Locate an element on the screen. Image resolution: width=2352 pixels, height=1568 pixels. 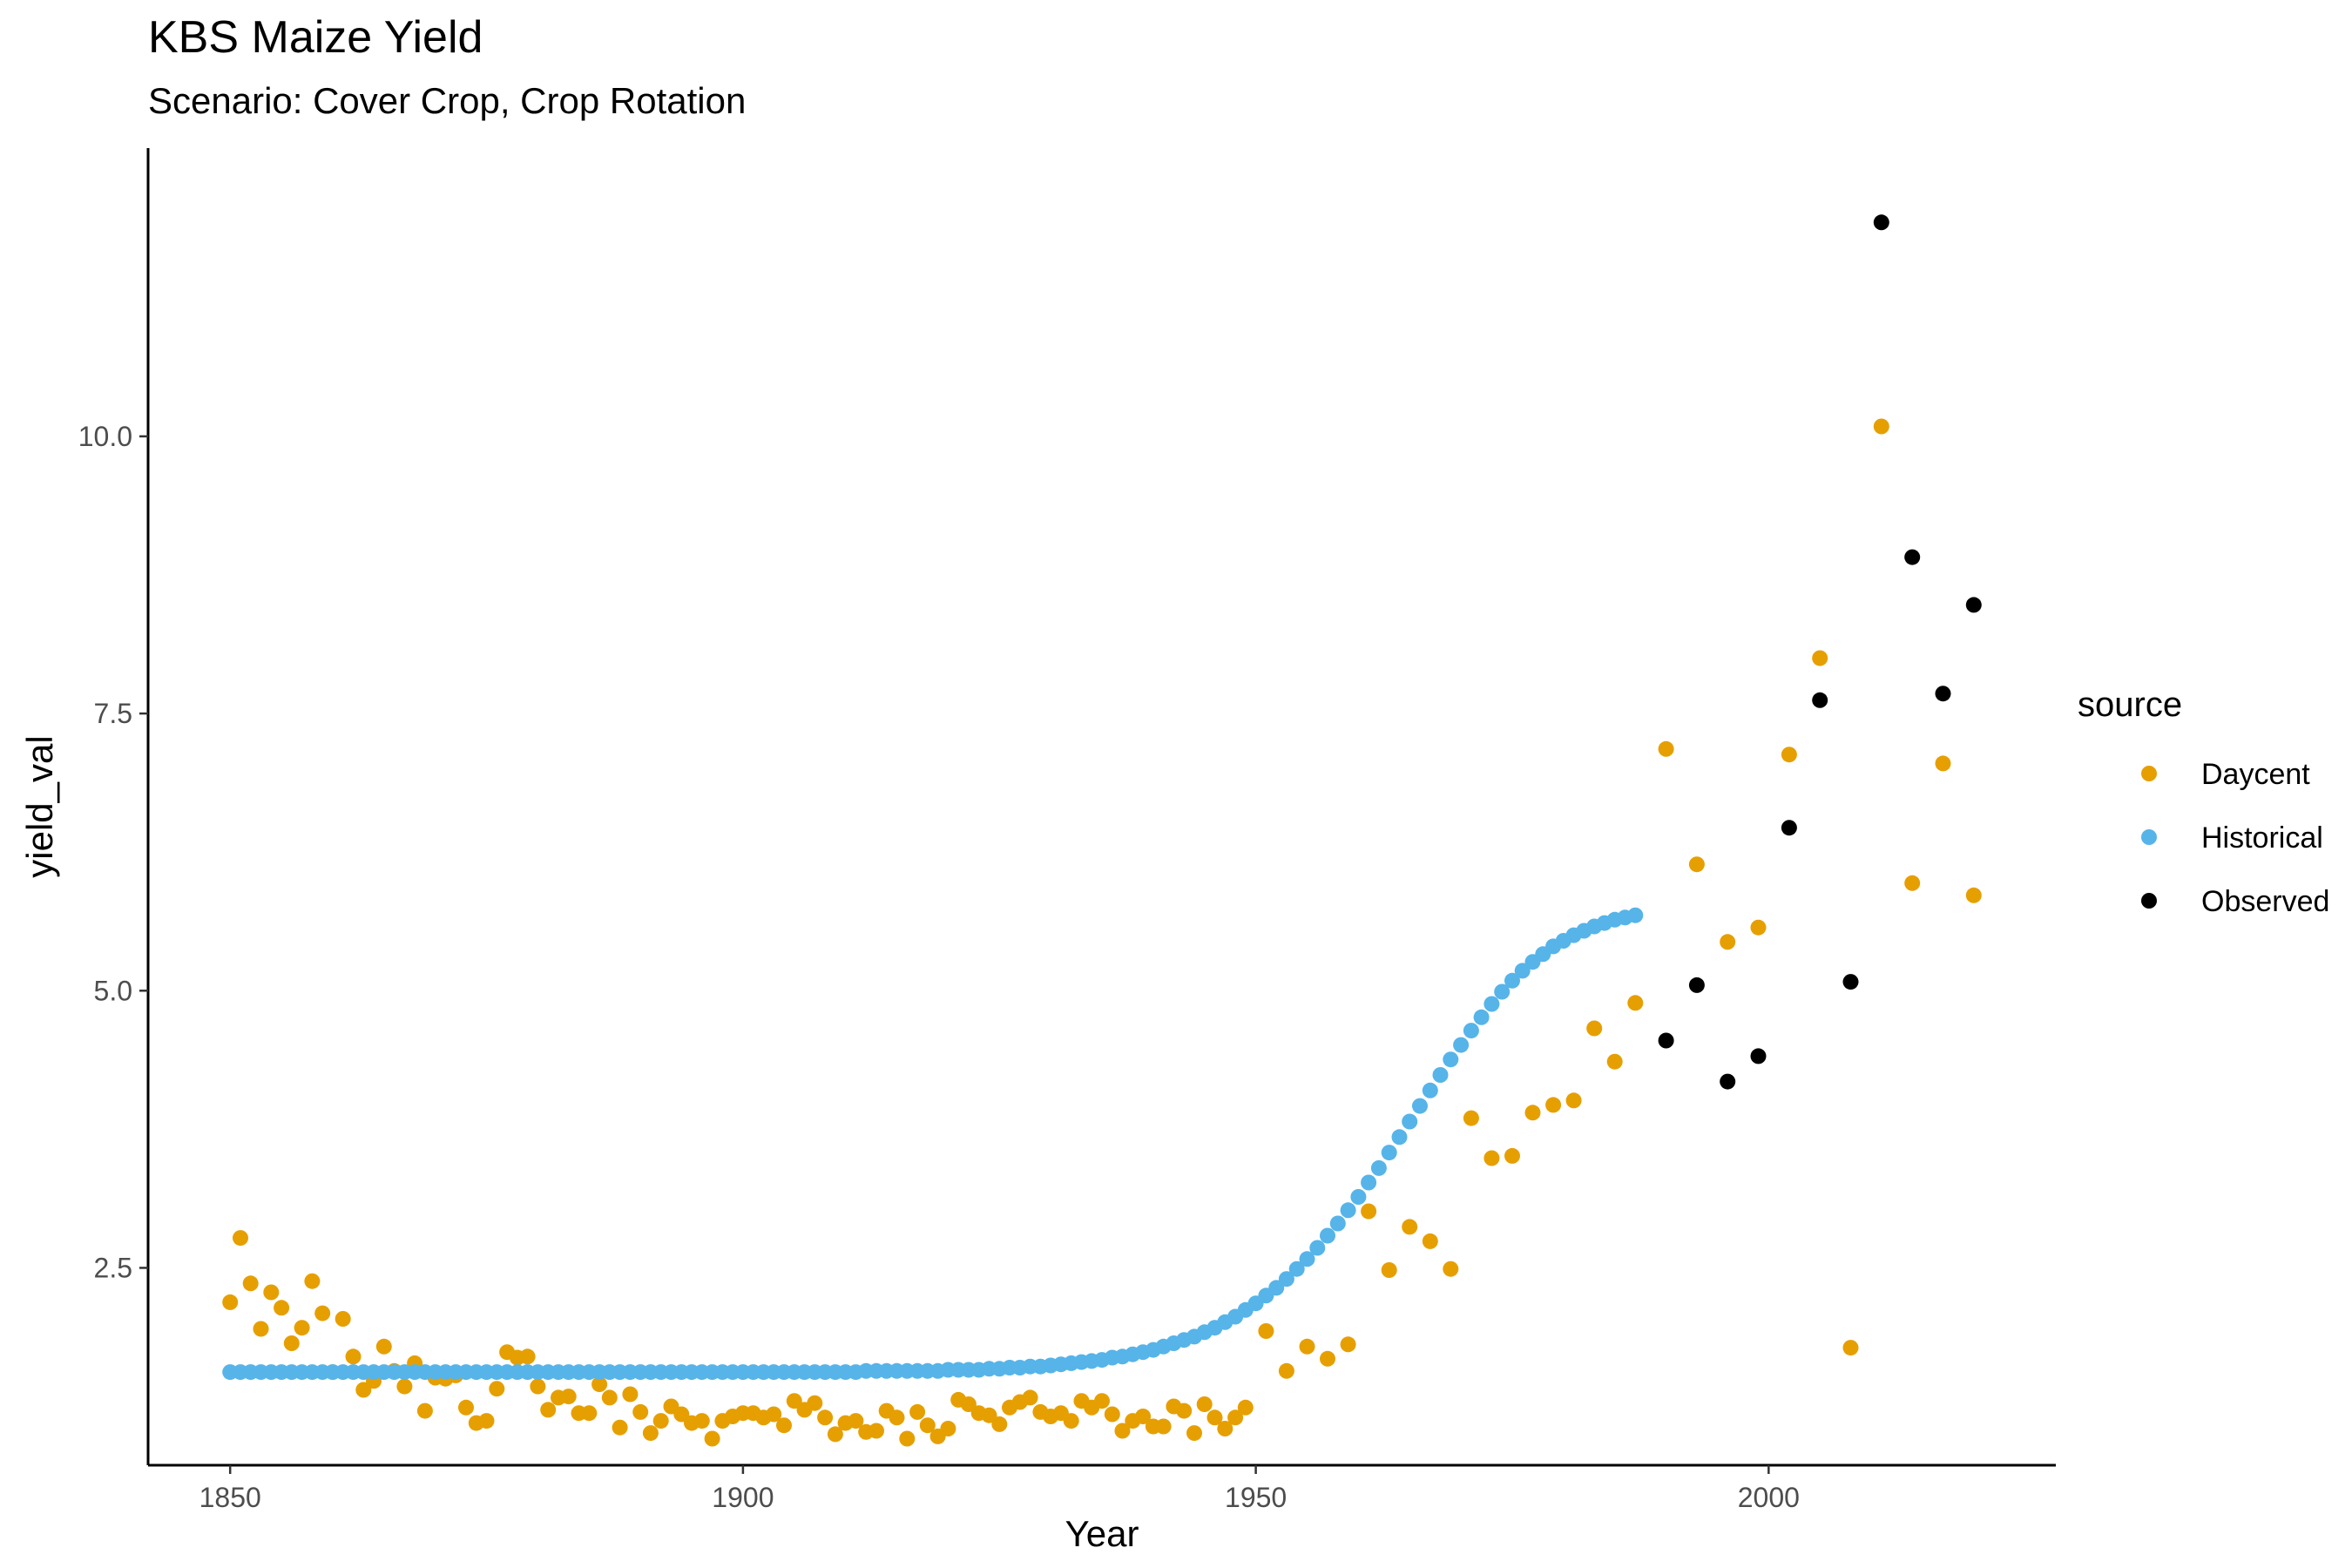
y-axis-ticks: 2.5 5.0 7.5 10.0 is located at coordinates (113, 852).